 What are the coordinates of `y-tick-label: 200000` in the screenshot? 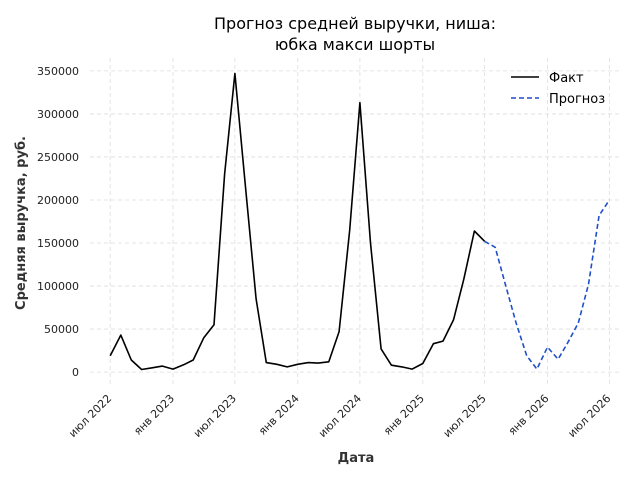 It's located at (58, 200).